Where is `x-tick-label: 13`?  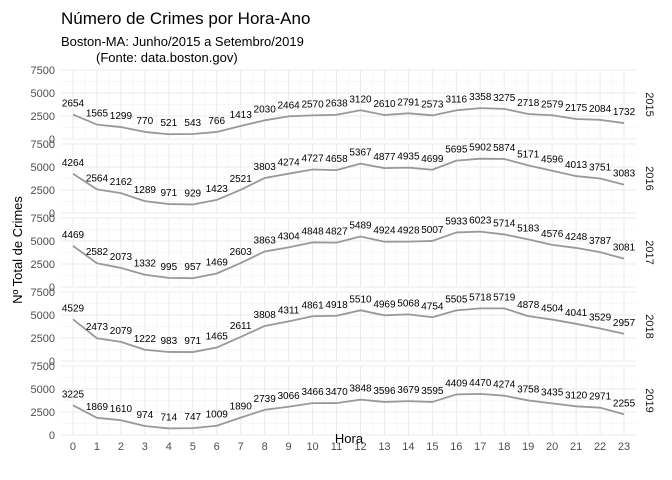 x-tick-label: 13 is located at coordinates (384, 447).